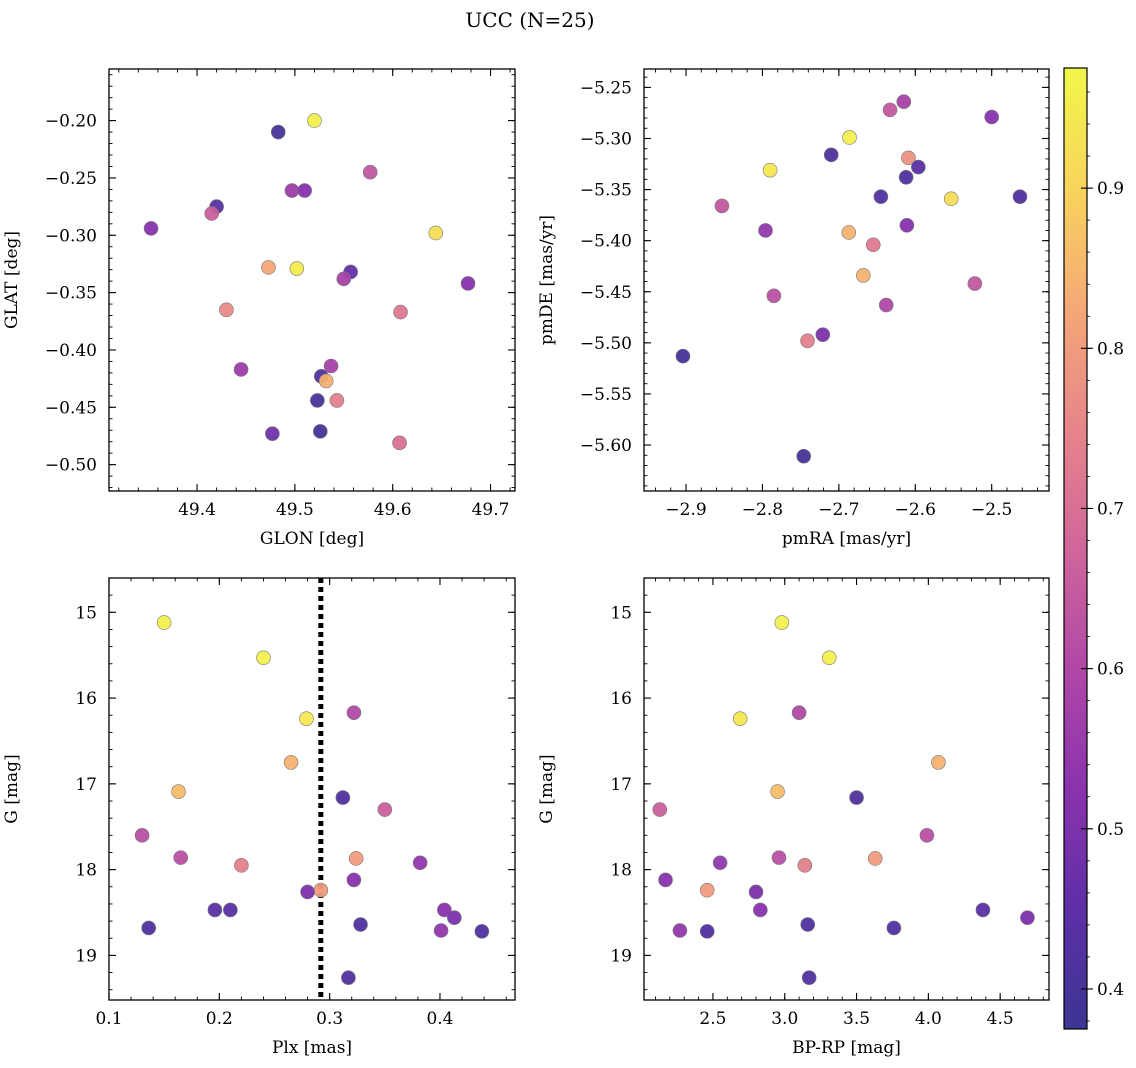  Describe the element at coordinates (838, 510) in the screenshot. I see `x-tick-label: −2.7` at that location.